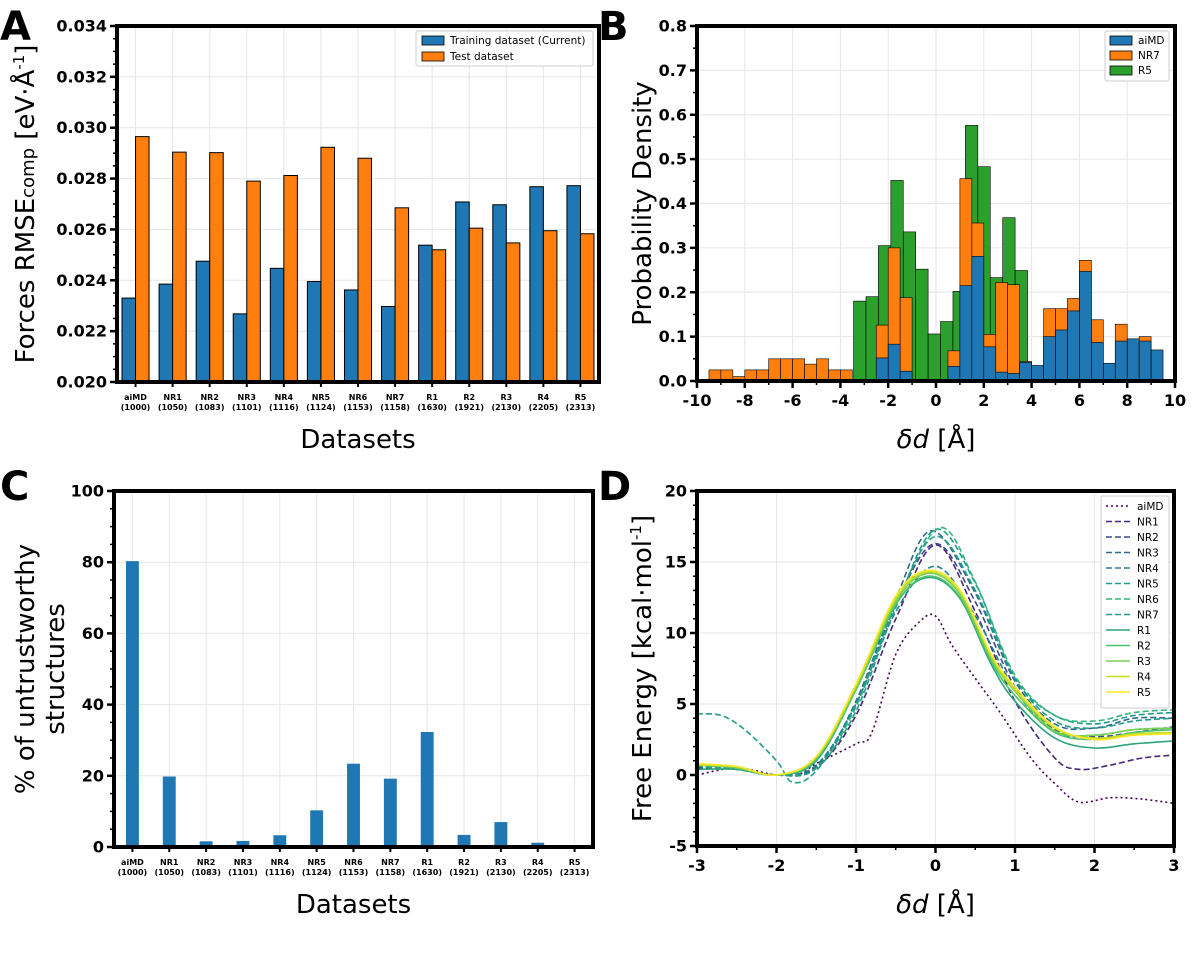 The image size is (1199, 959). I want to click on panel-c-x-tick-sublabel: (1083), so click(206, 872).